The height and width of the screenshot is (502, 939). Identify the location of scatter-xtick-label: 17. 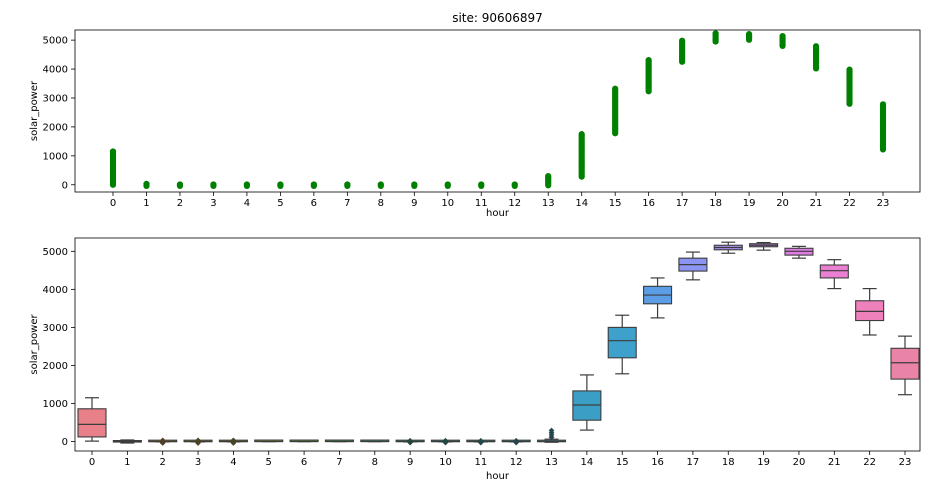
(682, 203).